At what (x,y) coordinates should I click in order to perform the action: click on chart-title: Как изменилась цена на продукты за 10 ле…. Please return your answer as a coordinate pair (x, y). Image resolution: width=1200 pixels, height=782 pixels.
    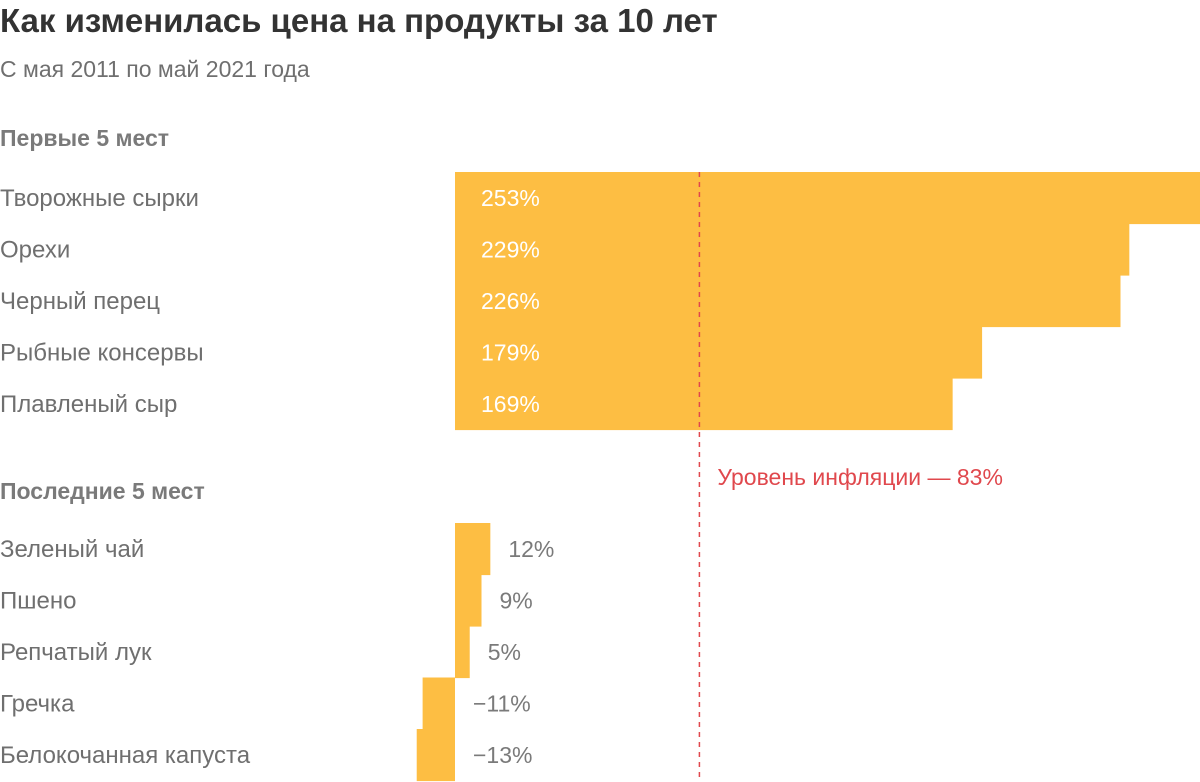
    Looking at the image, I should click on (359, 20).